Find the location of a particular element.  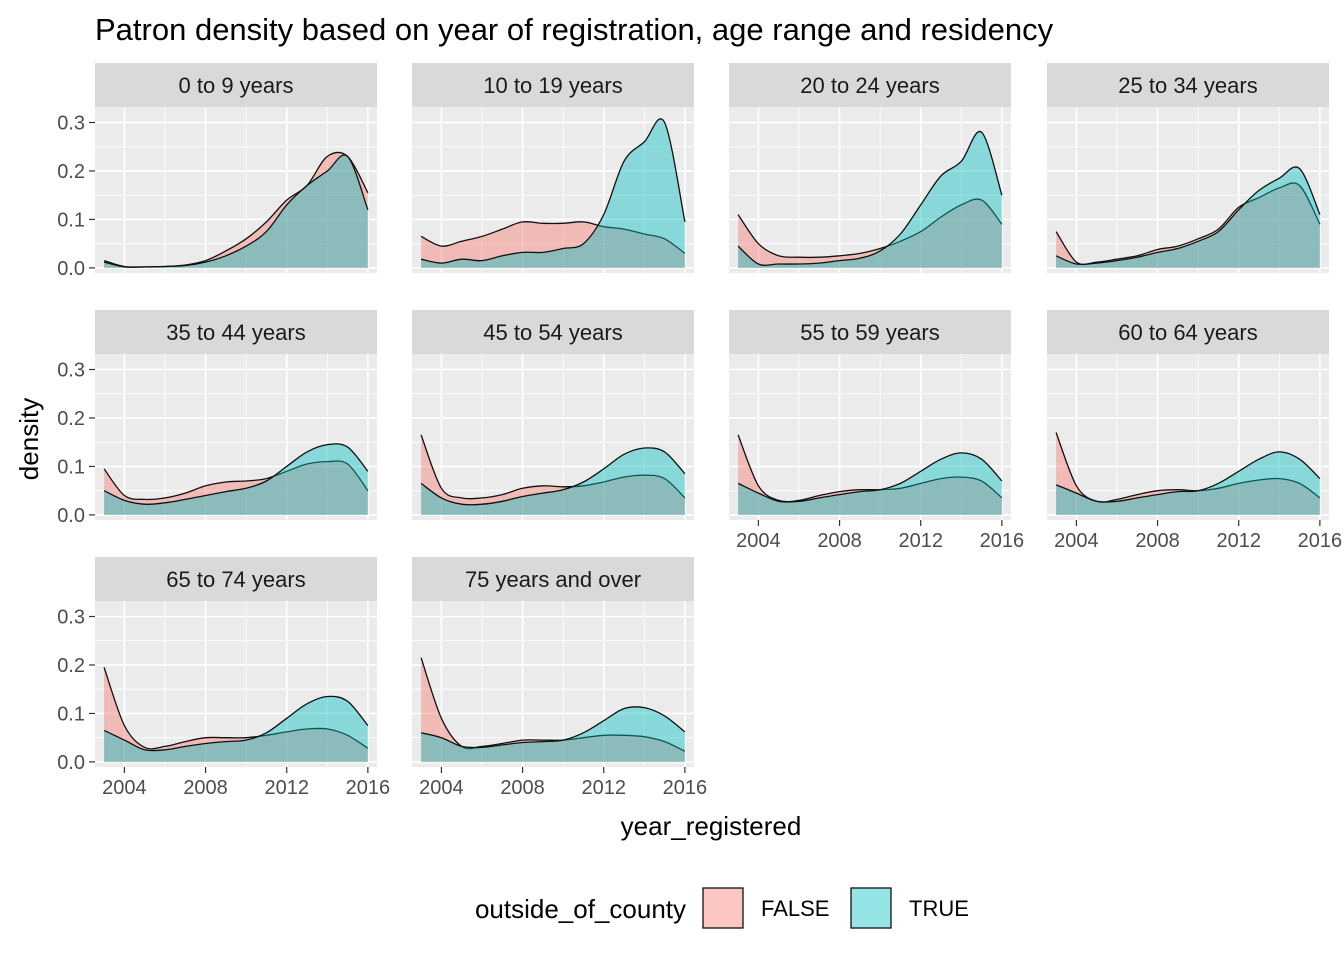

facet-strip-label: 0 to 9 years is located at coordinates (236, 85).